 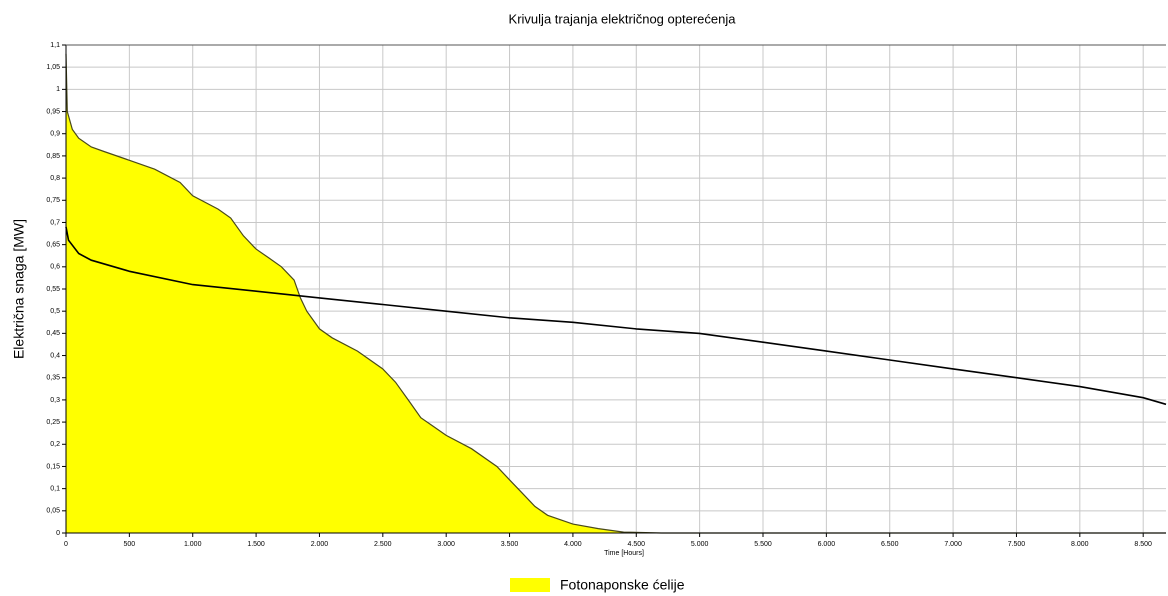 I want to click on y-tick-label: 0,55, so click(x=53, y=289).